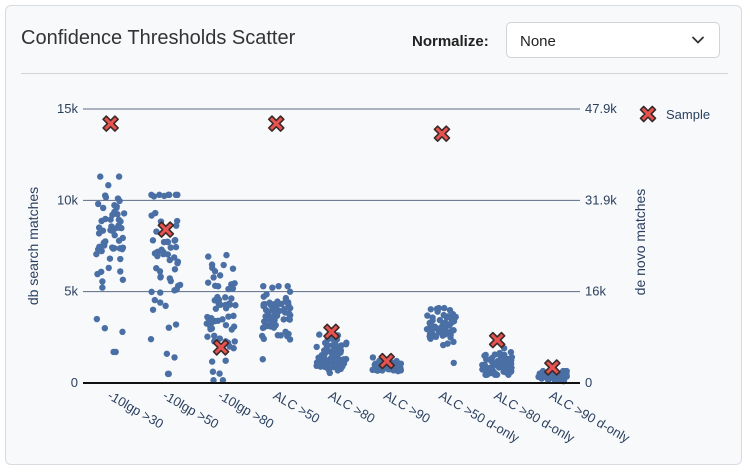 This screenshot has height=472, width=750. Describe the element at coordinates (190, 410) in the screenshot. I see `x-tick-label: -10lgp >50` at that location.